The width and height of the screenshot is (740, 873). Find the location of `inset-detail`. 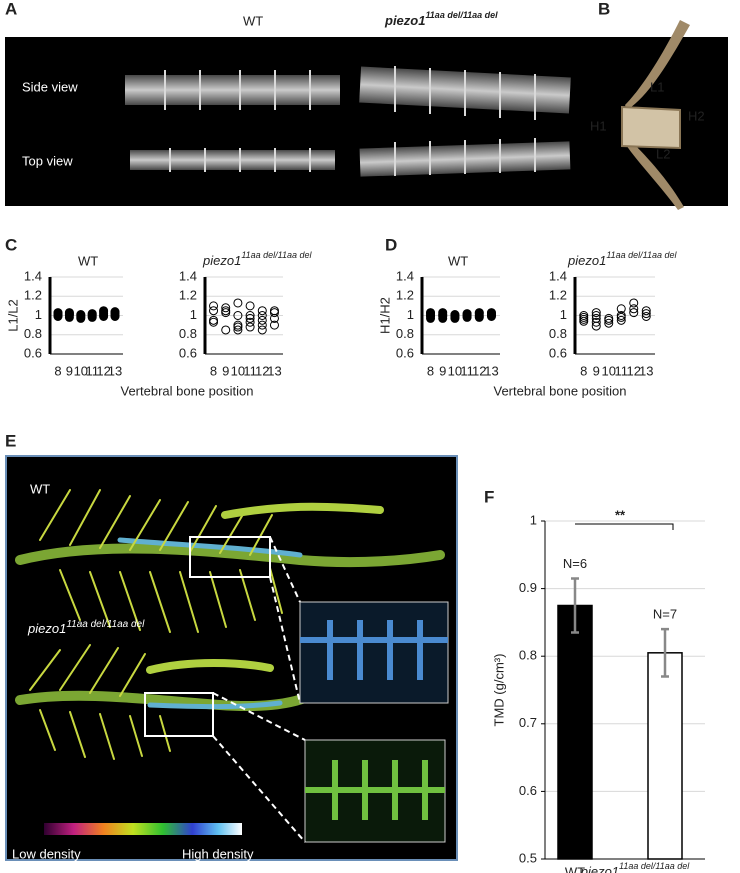

inset-detail is located at coordinates (375, 790).